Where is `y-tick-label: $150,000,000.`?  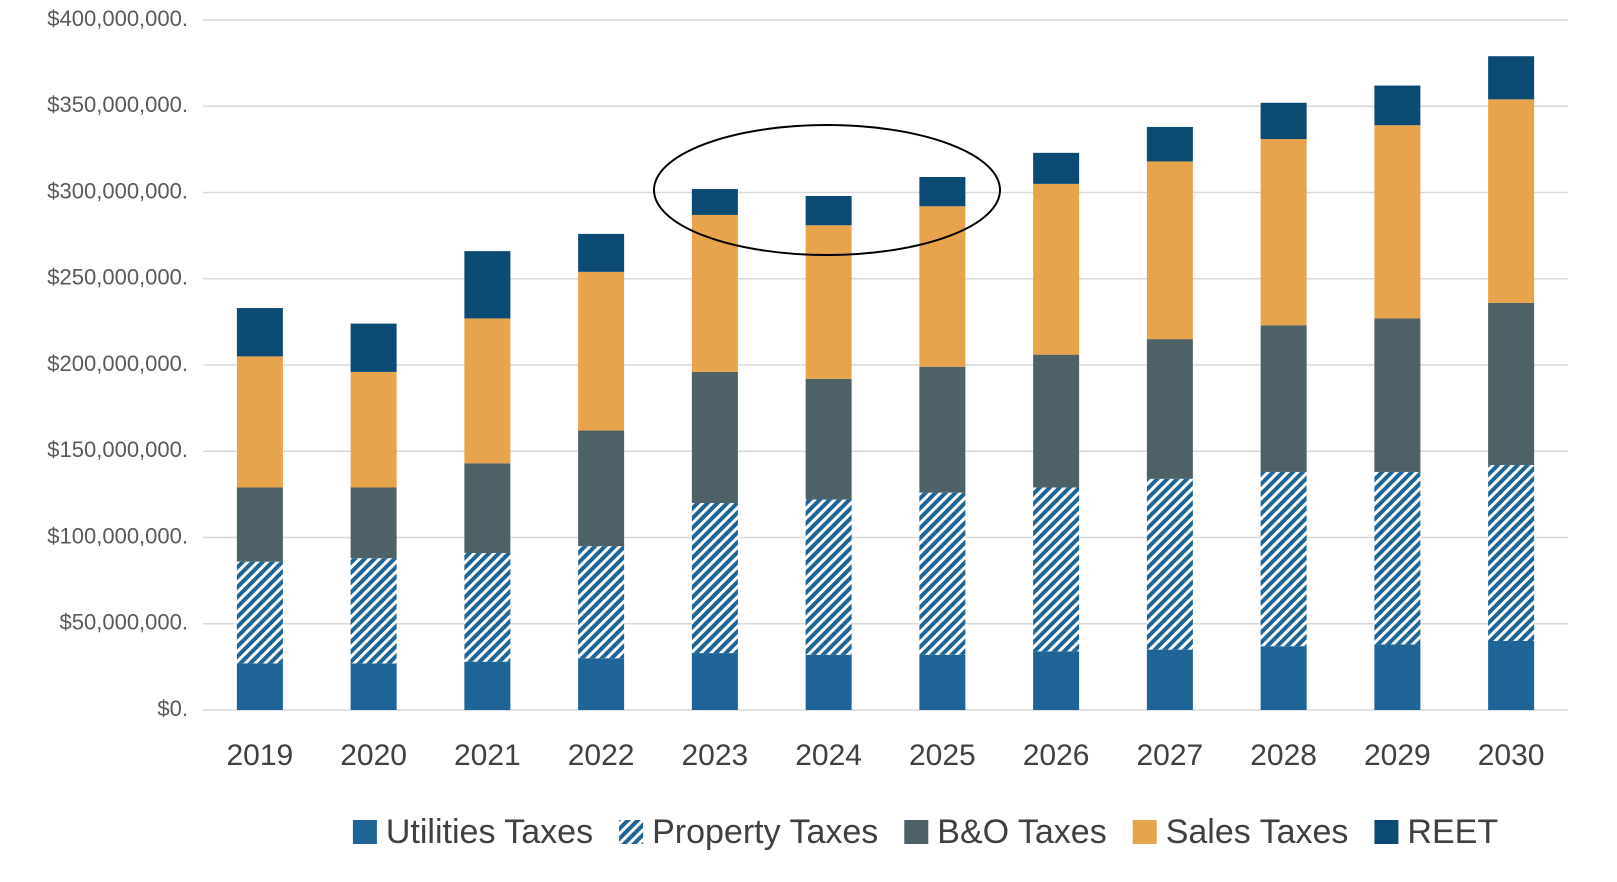
y-tick-label: $150,000,000. is located at coordinates (117, 449).